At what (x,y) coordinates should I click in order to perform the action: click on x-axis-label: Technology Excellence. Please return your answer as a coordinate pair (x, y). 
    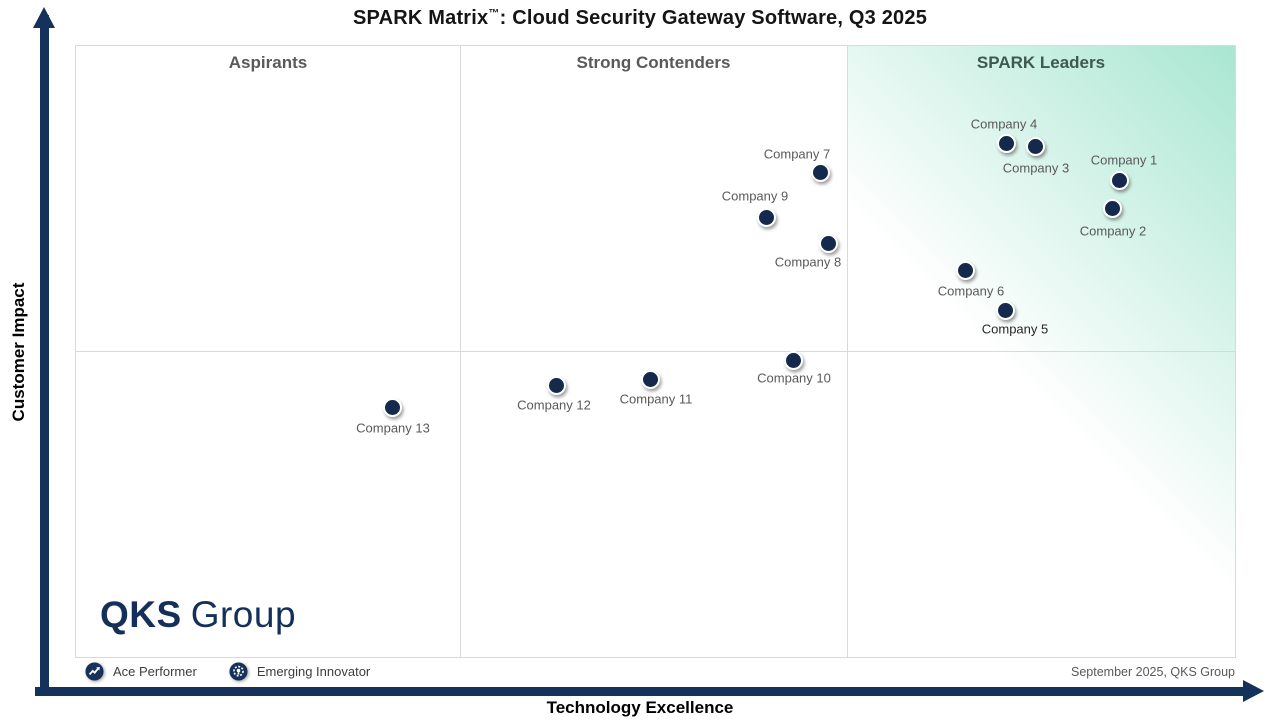
    Looking at the image, I should click on (640, 707).